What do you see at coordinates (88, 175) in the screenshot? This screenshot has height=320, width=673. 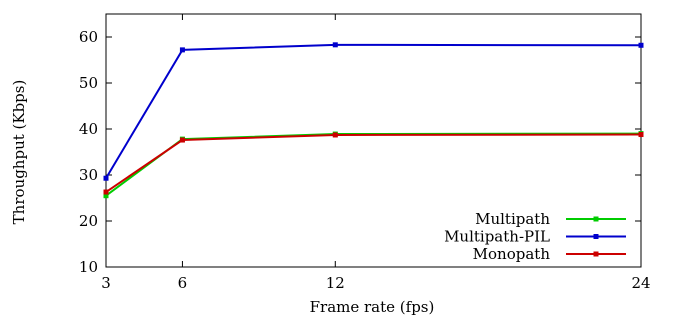 I see `y-tick-label: 30` at bounding box center [88, 175].